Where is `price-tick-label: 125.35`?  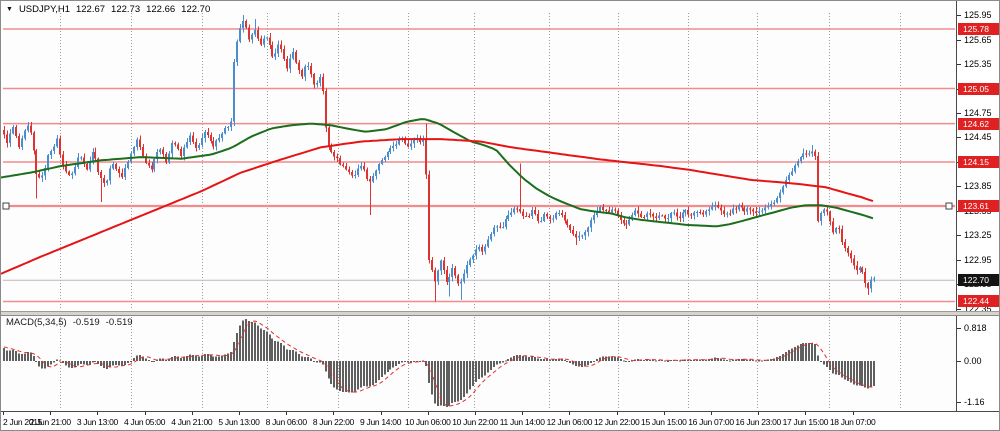 price-tick-label: 125.35 is located at coordinates (978, 64).